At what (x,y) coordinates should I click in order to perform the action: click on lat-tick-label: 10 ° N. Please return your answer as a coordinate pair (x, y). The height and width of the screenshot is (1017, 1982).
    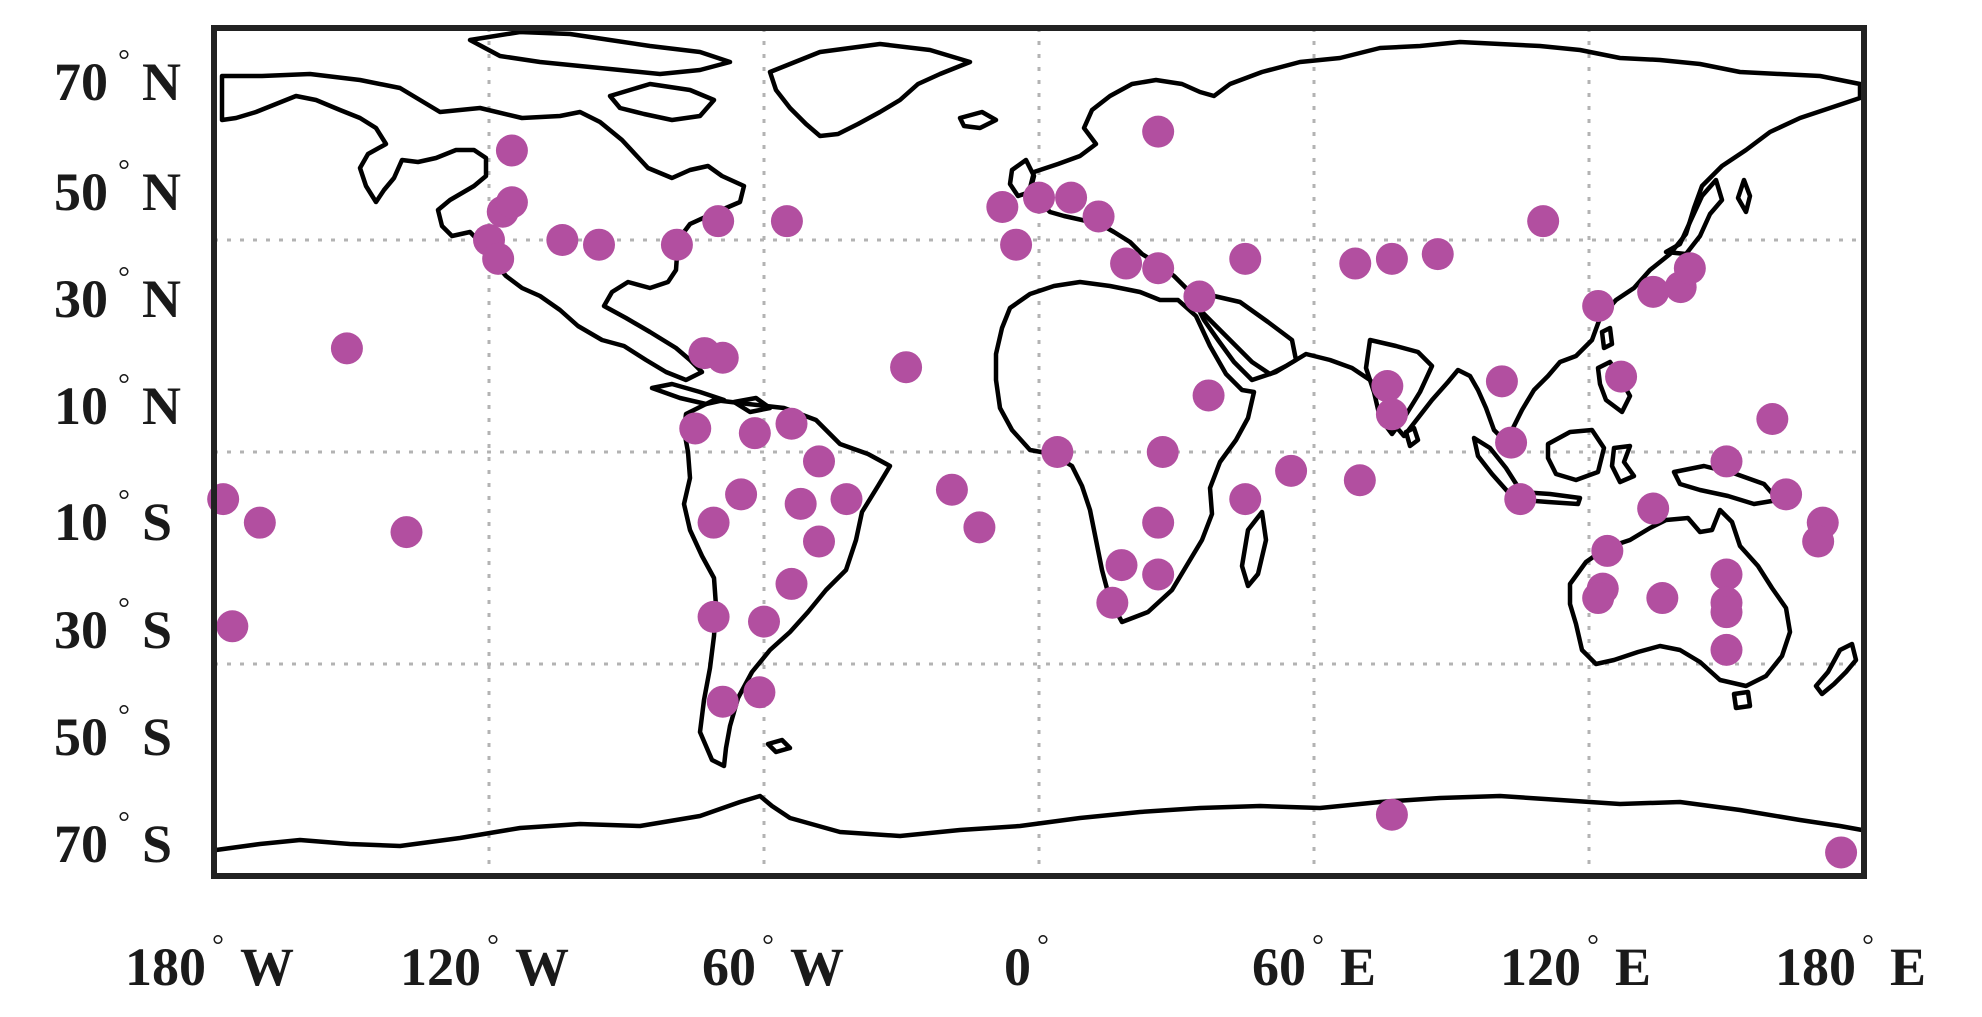
    Looking at the image, I should click on (117, 402).